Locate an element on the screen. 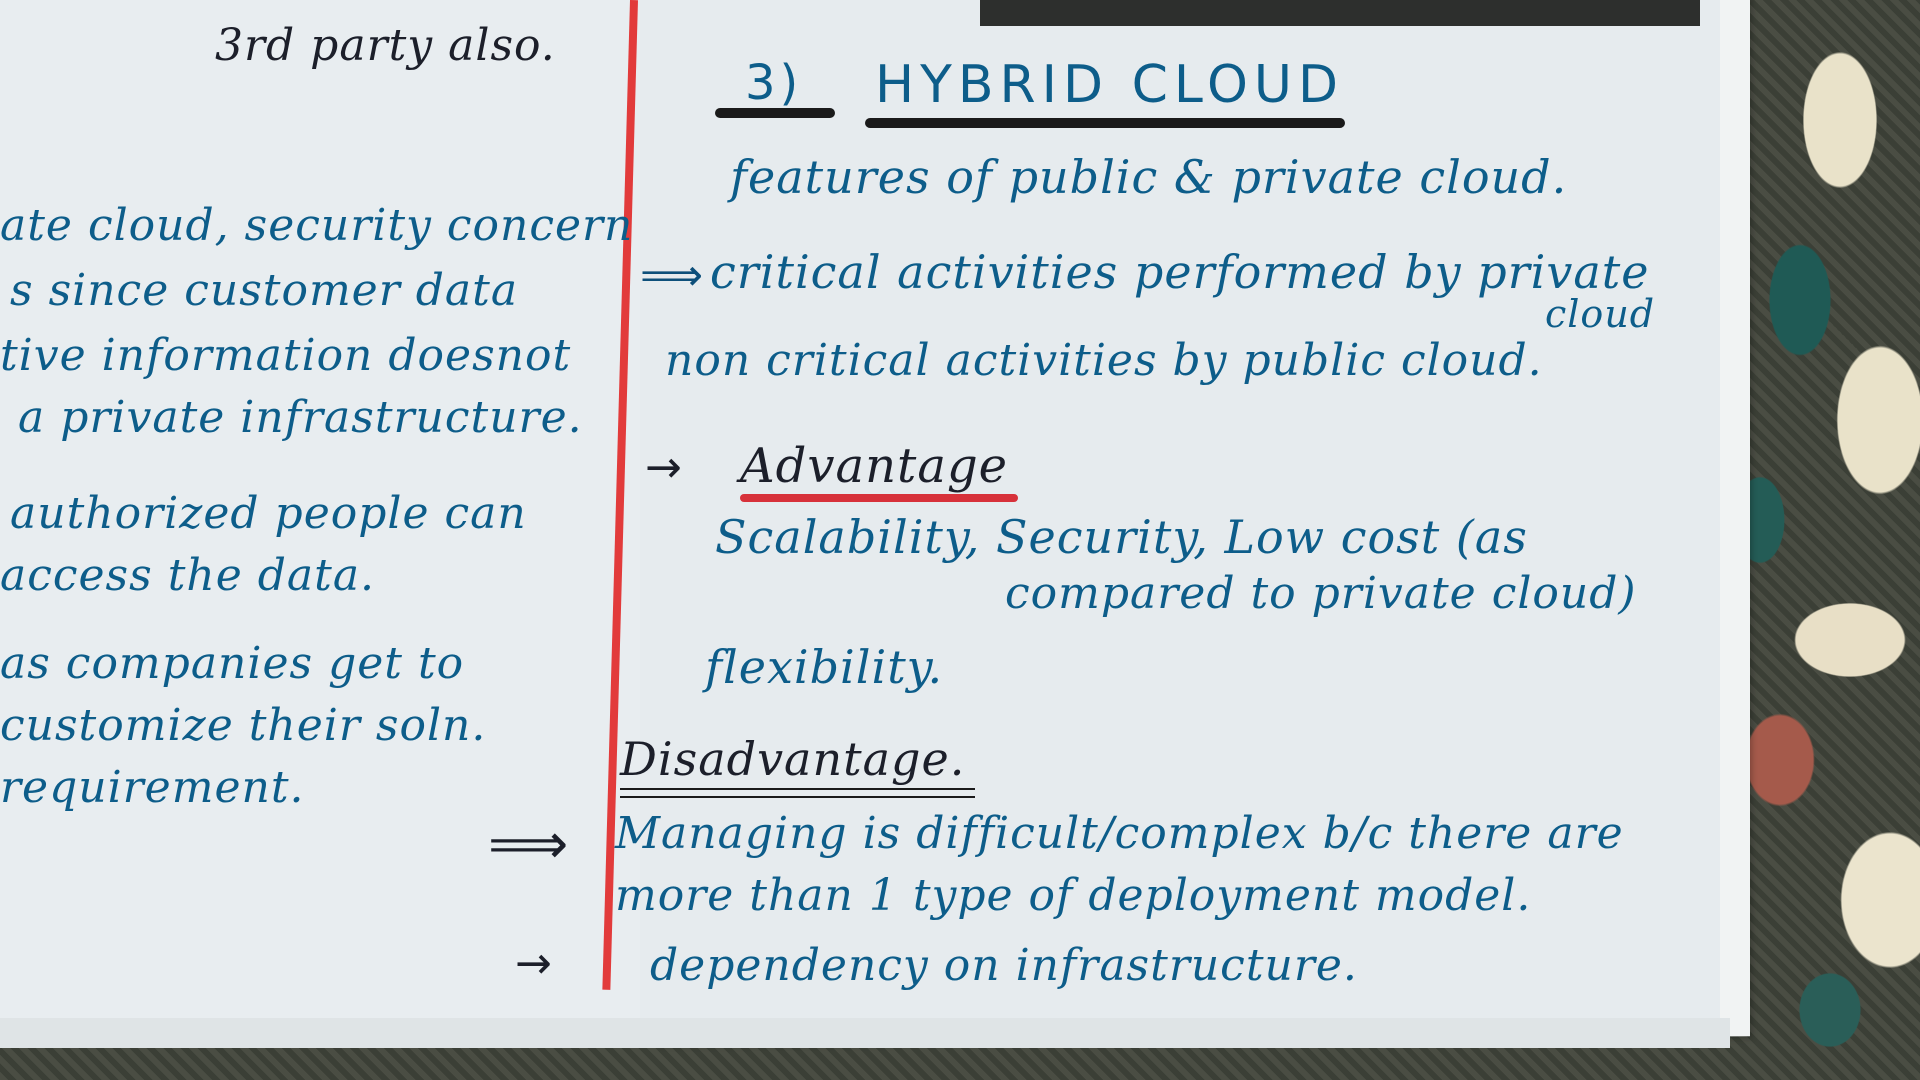 This screenshot has height=1080, width=1920. left-line-requirement: requirement. is located at coordinates (152, 787).